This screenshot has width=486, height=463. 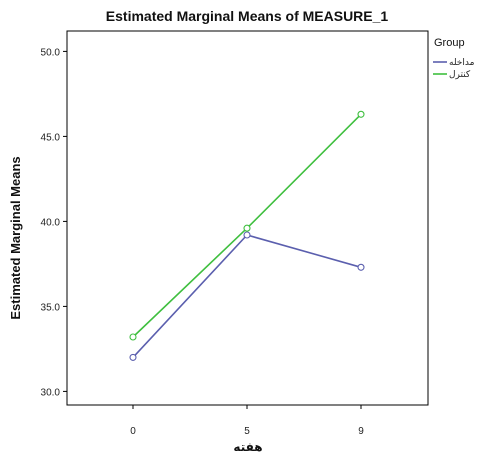 I want to click on x-tick-label: 0, so click(x=133, y=431).